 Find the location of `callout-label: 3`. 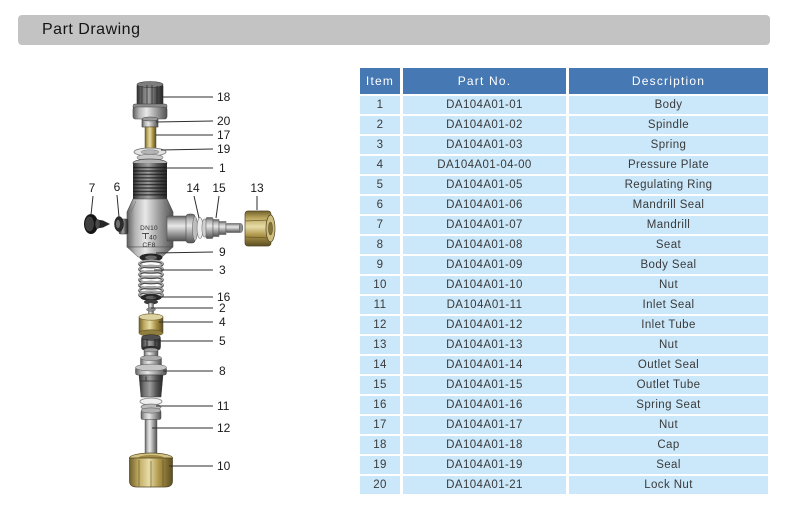

callout-label: 3 is located at coordinates (222, 270).